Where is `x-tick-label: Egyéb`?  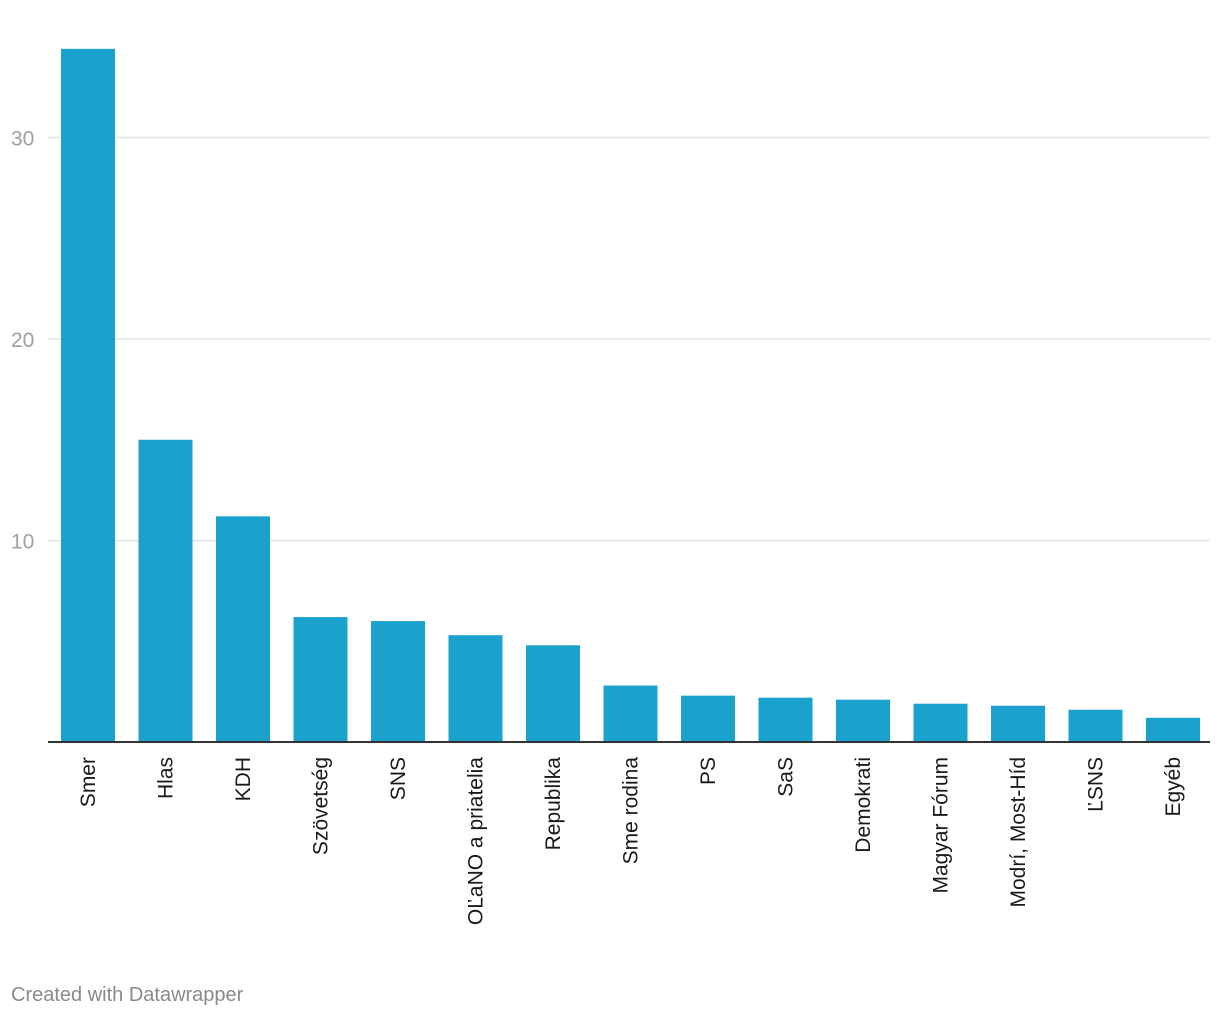 x-tick-label: Egyéb is located at coordinates (1173, 787).